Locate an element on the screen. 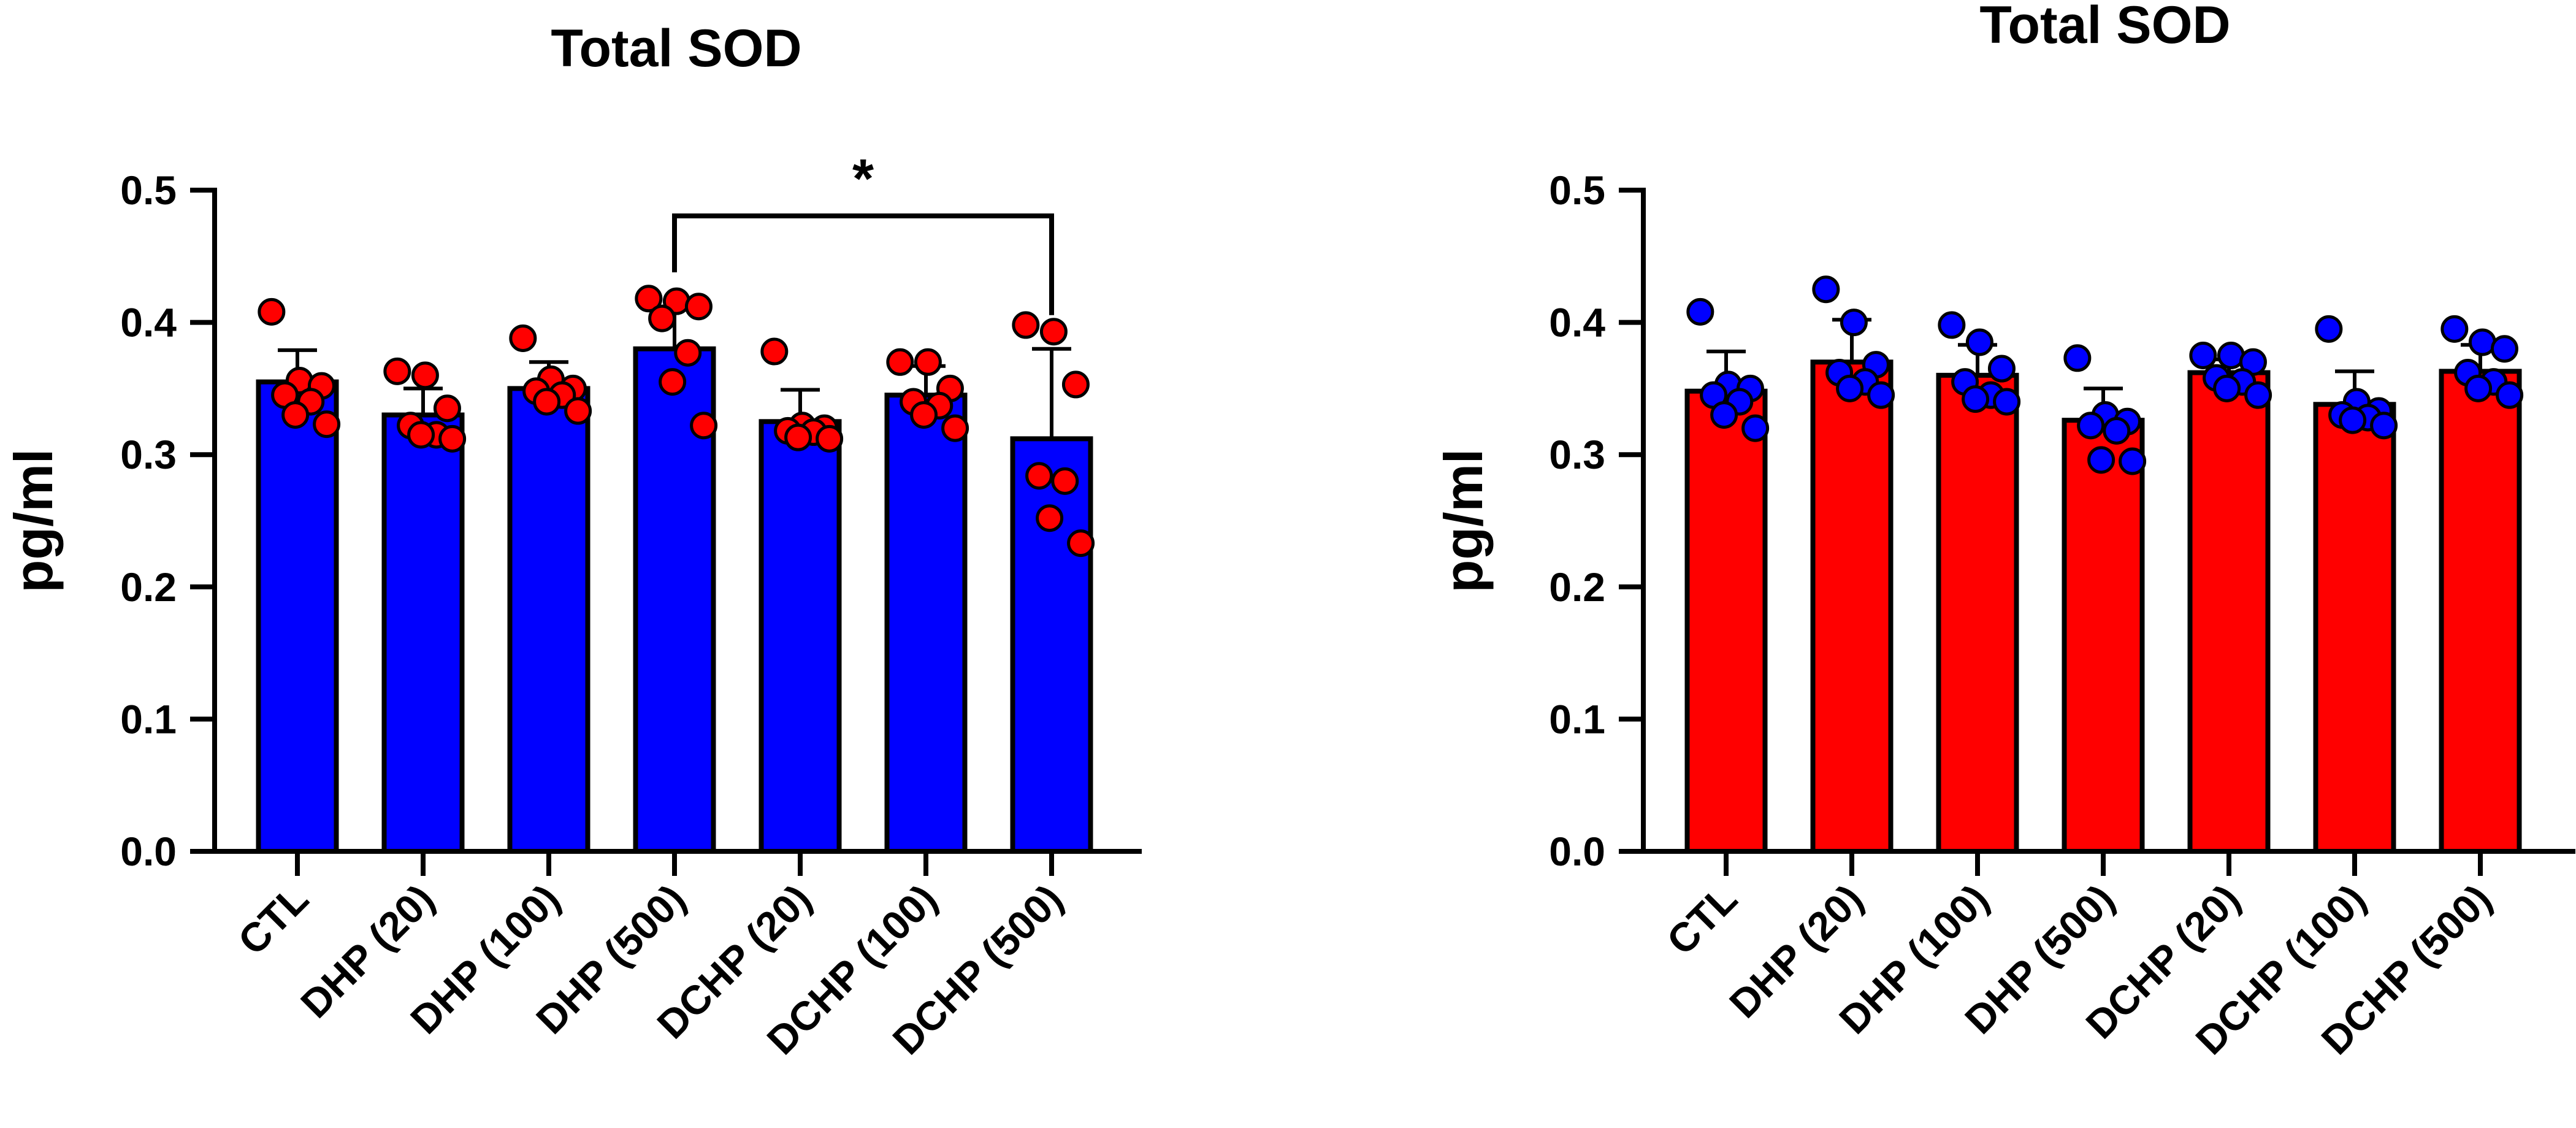 The height and width of the screenshot is (1128, 2576). significance-marker: * is located at coordinates (863, 179).